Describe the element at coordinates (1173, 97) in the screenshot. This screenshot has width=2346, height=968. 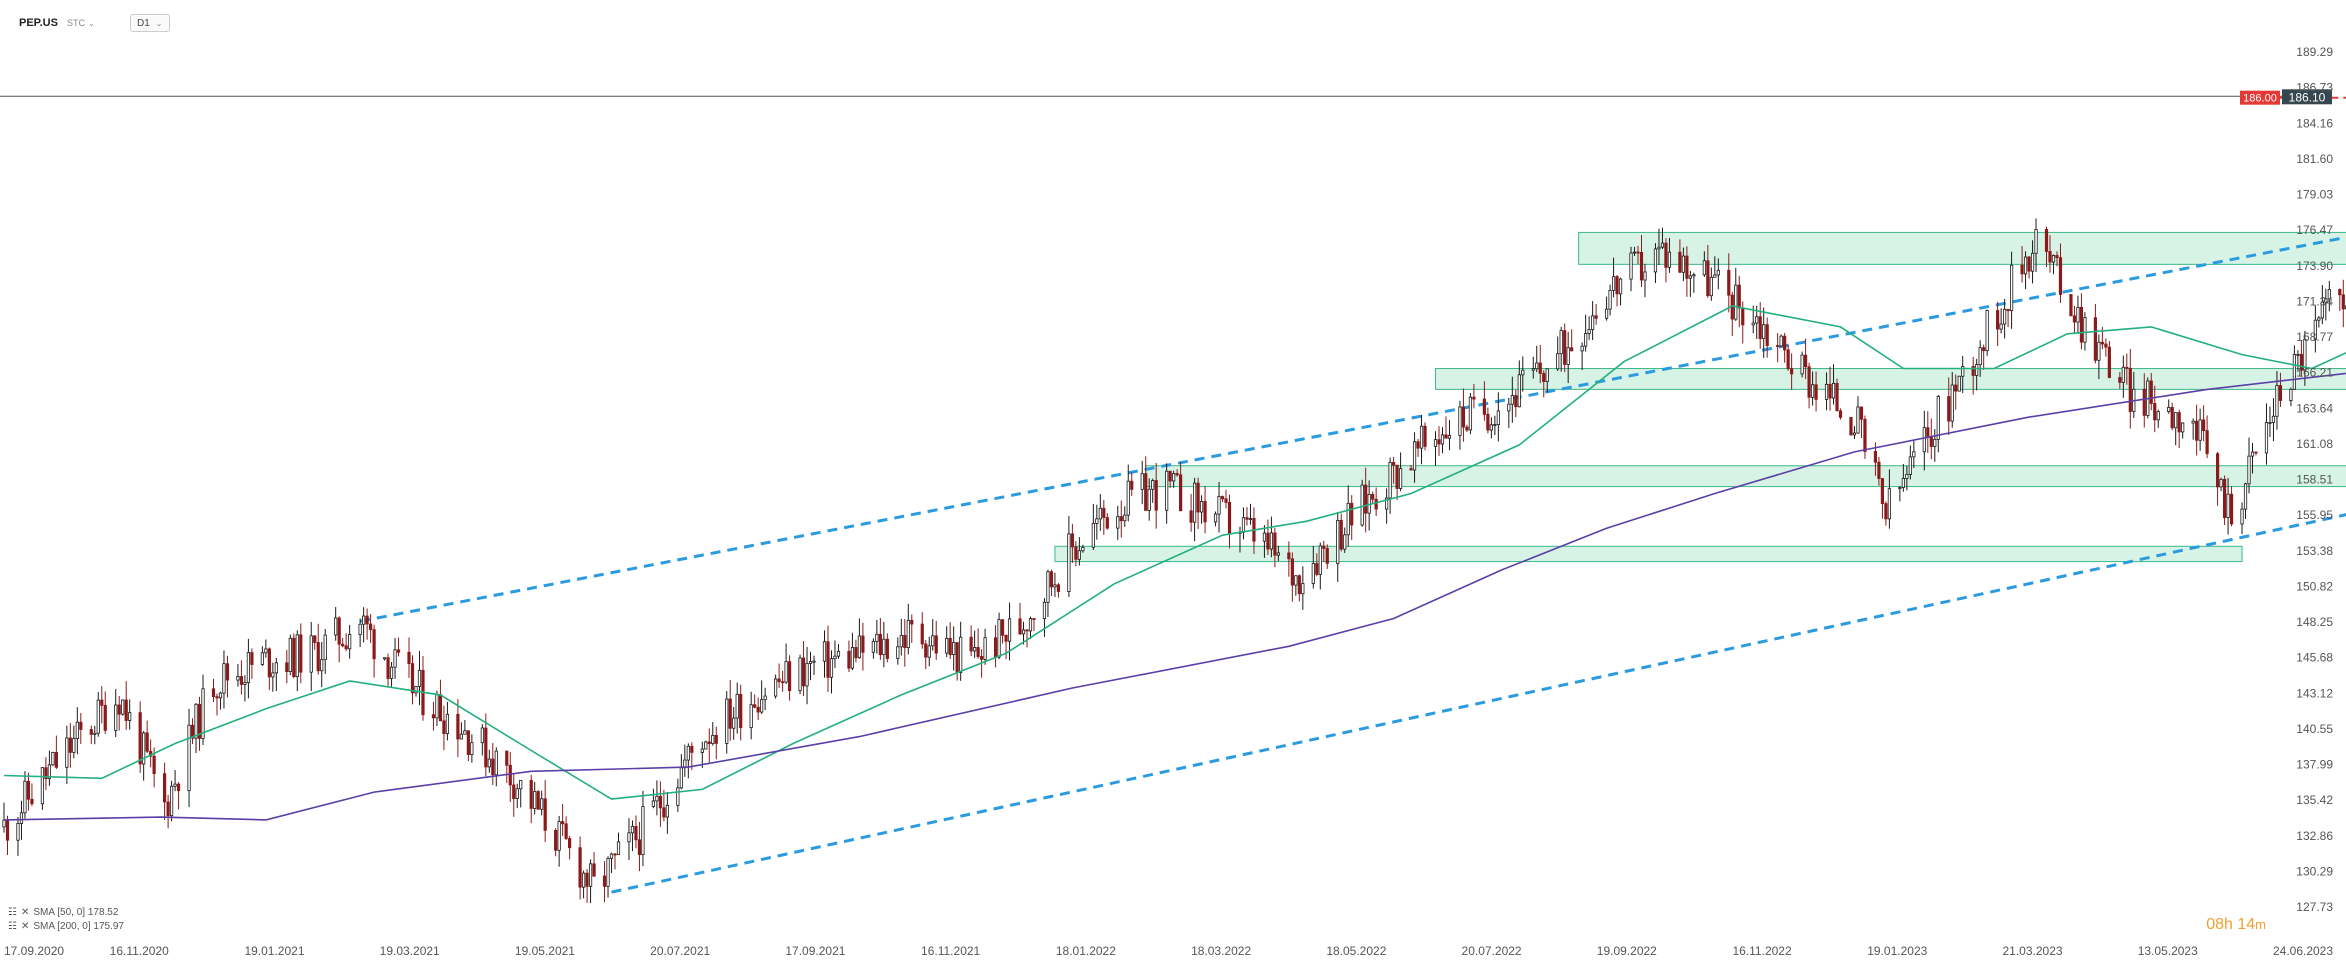
I see `levels-layer: 186.00 186.10` at that location.